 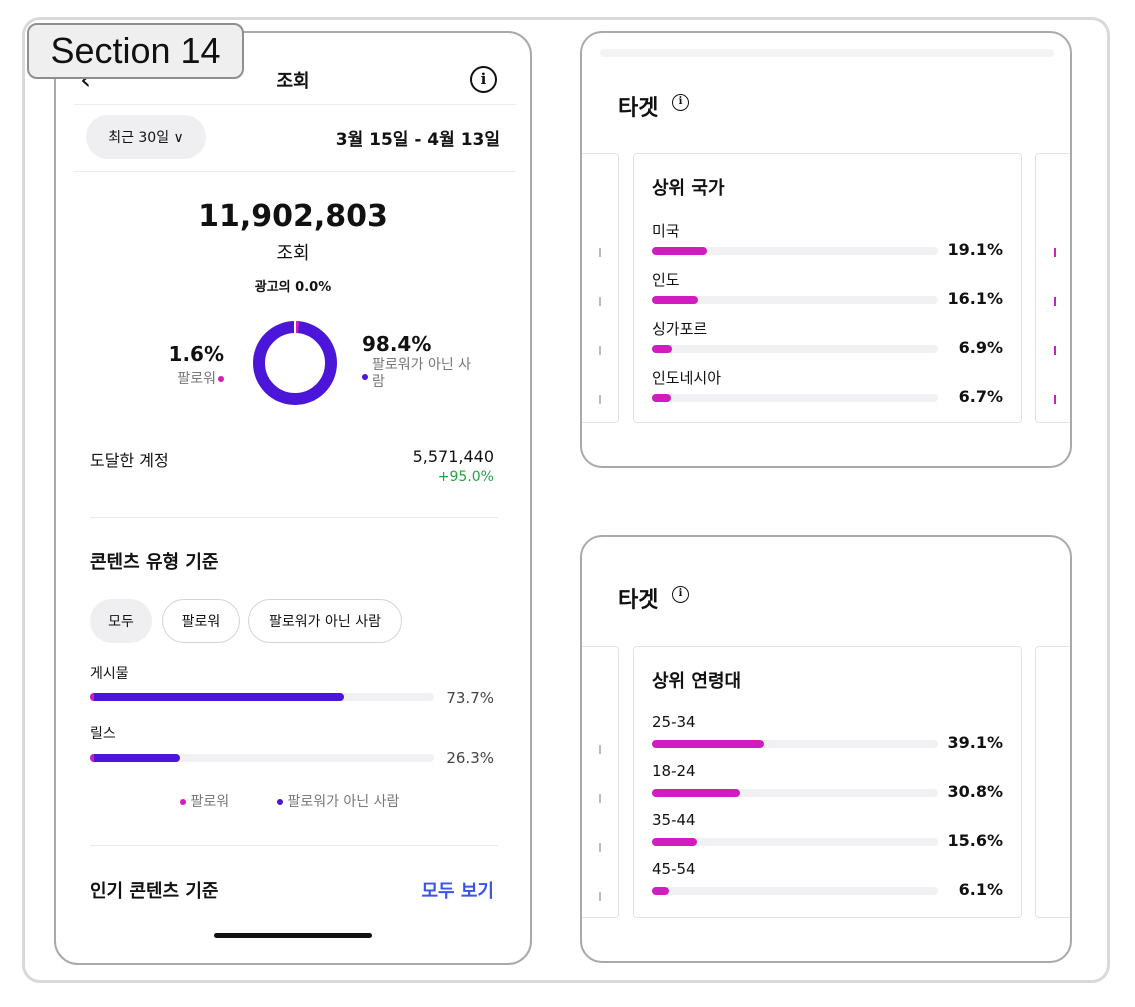 What do you see at coordinates (465, 477) in the screenshot?
I see `accounts-reached-change: +95.0%` at bounding box center [465, 477].